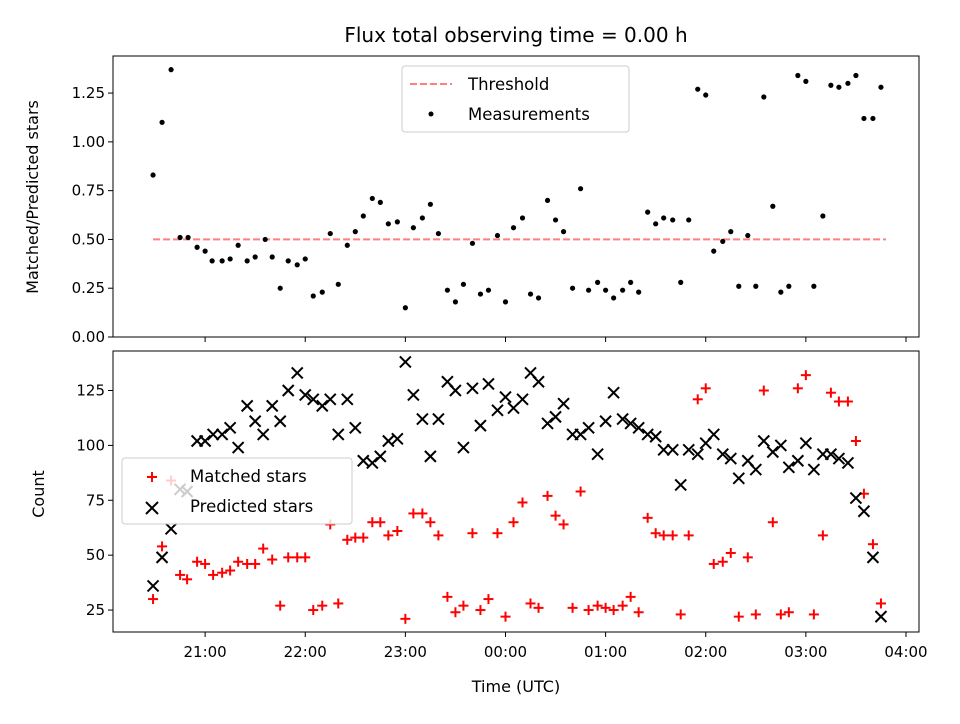 The height and width of the screenshot is (724, 960). Describe the element at coordinates (88, 142) in the screenshot. I see `top-y-tick-label: 1.00` at that location.